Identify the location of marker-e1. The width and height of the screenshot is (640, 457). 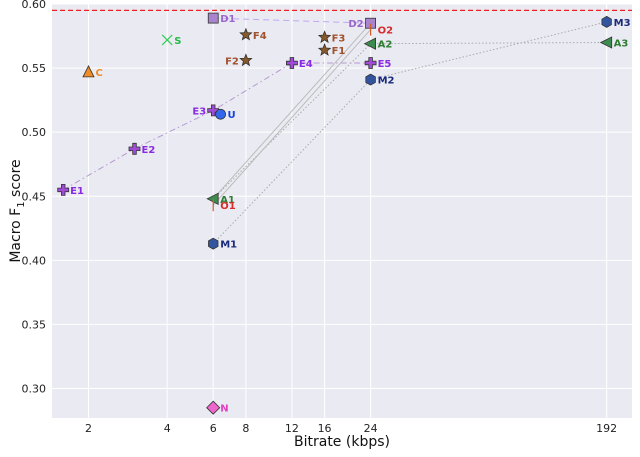
(63, 189).